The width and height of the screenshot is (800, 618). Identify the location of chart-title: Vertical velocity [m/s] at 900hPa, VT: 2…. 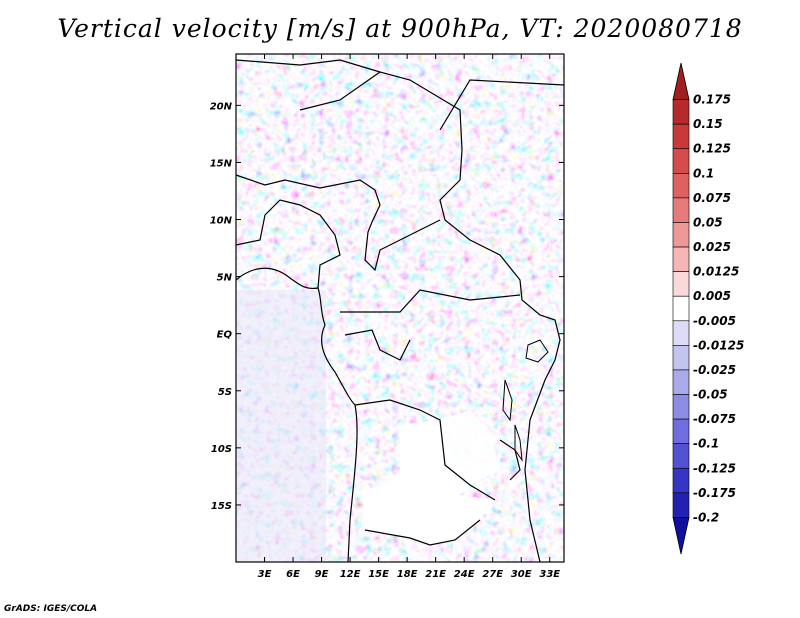
(400, 28).